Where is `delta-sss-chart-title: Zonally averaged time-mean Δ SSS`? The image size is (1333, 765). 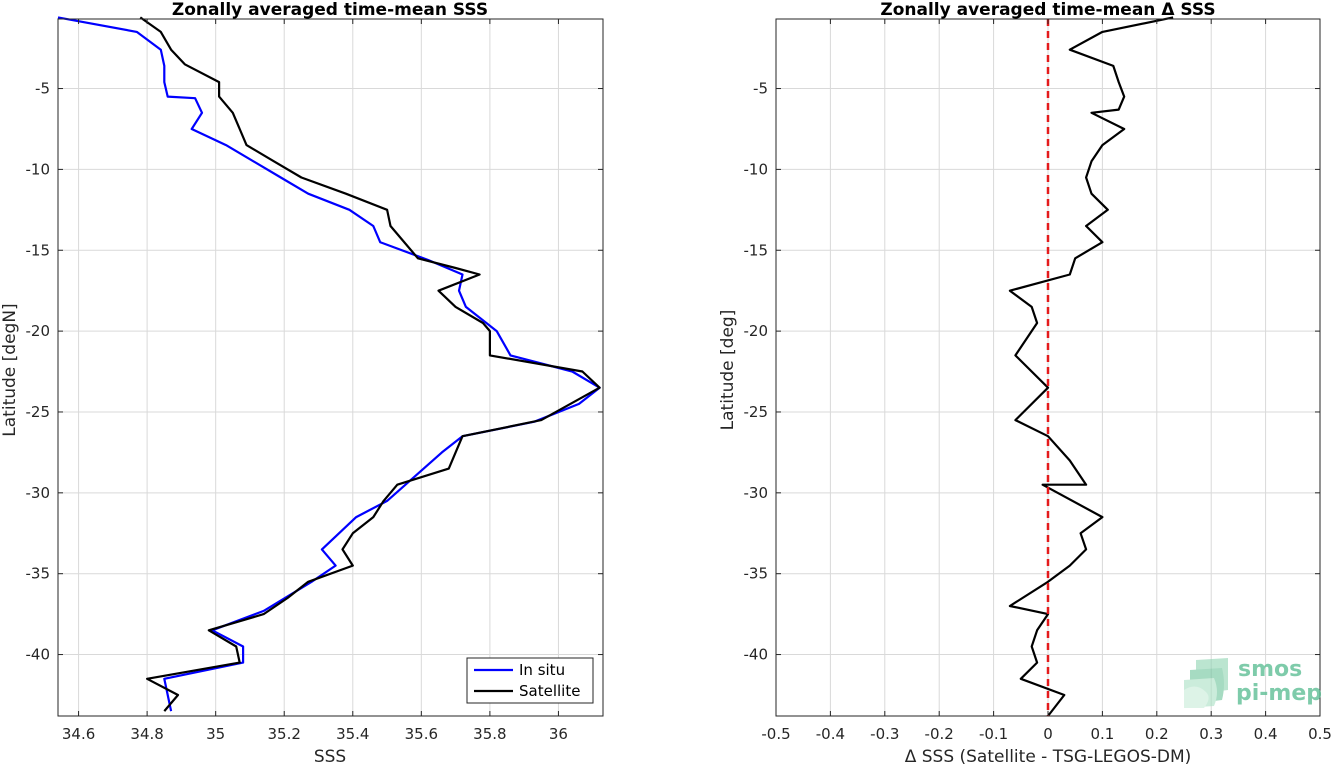 delta-sss-chart-title: Zonally averaged time-mean Δ SSS is located at coordinates (1047, 10).